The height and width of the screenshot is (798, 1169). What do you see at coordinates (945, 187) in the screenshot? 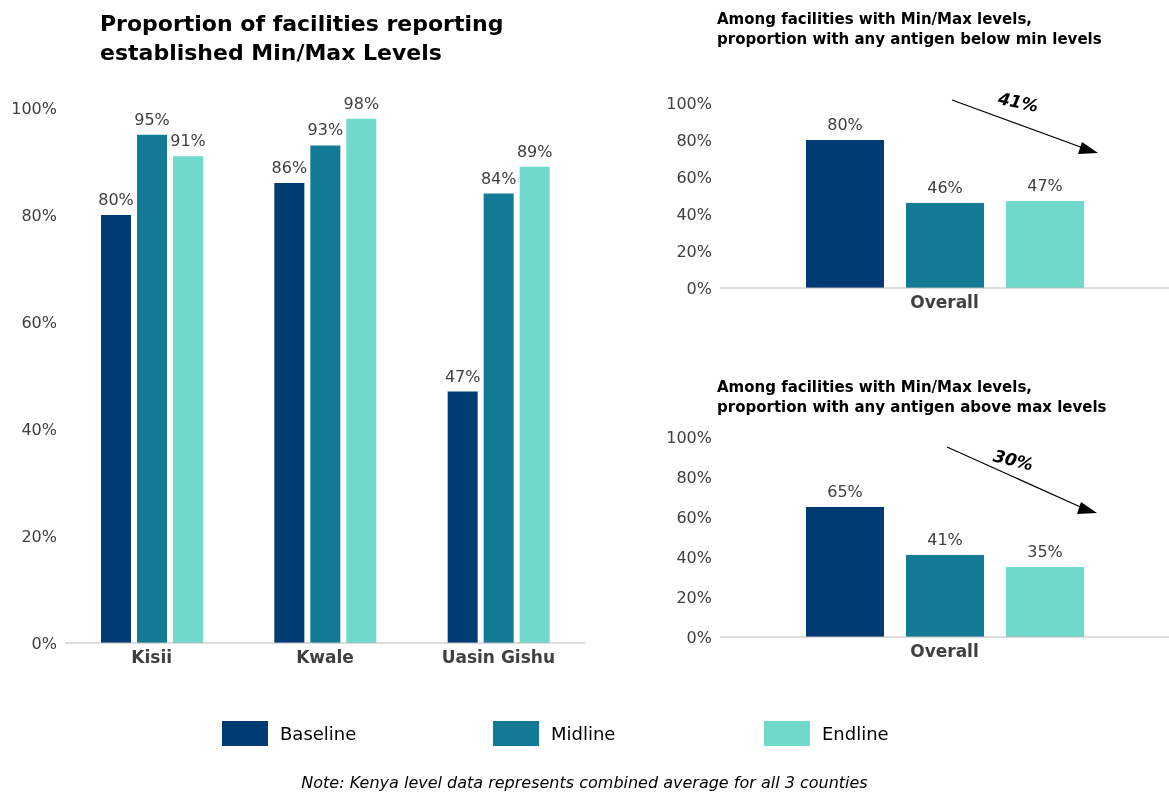
I see `data-label: 46%` at bounding box center [945, 187].